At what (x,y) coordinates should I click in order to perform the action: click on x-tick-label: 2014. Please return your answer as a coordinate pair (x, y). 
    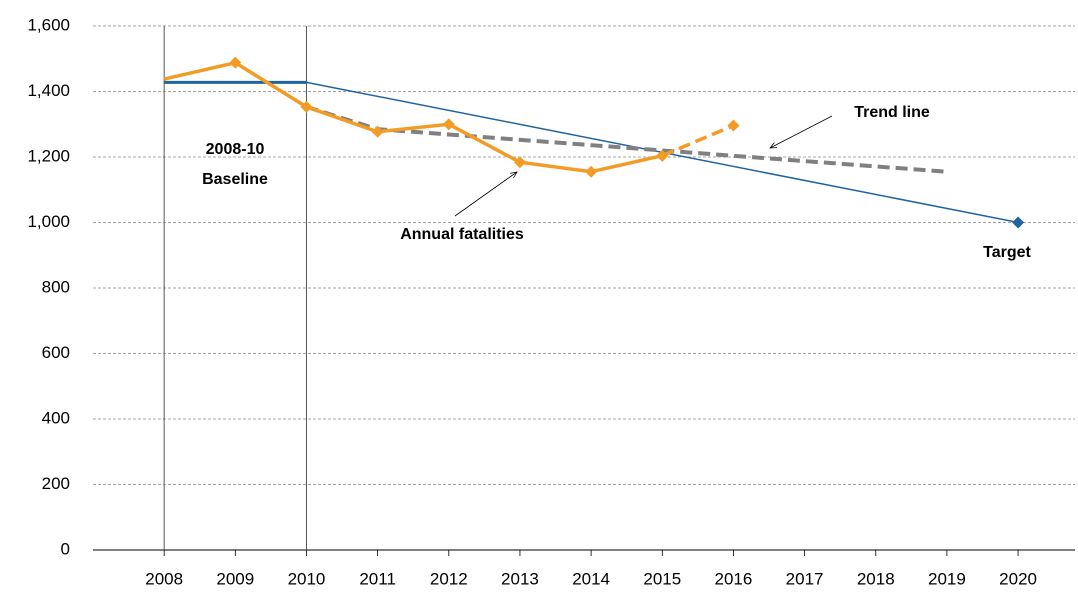
    Looking at the image, I should click on (591, 578).